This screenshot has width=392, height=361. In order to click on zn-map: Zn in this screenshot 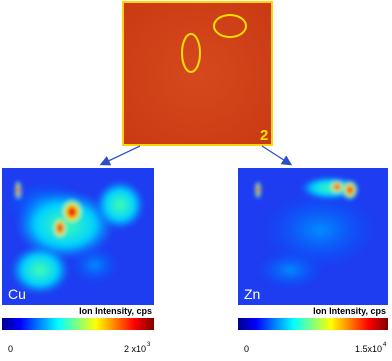, I will do `click(313, 236)`.